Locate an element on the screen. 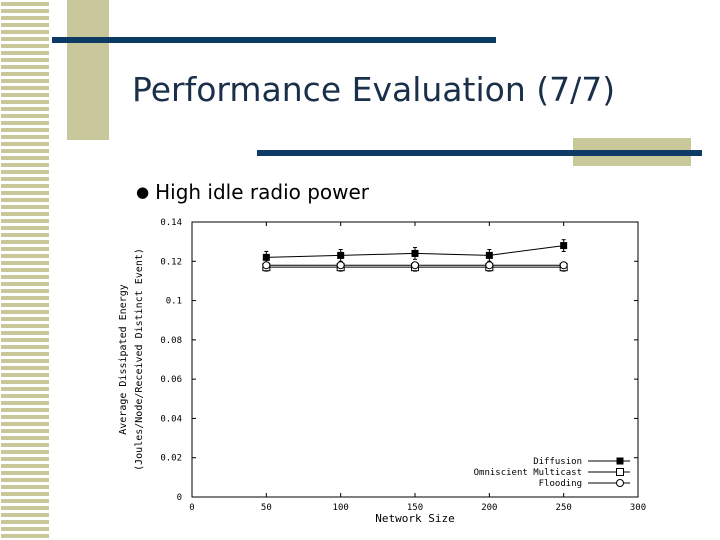 The width and height of the screenshot is (720, 540). striped-sidebar-decoration is located at coordinates (25, 270).